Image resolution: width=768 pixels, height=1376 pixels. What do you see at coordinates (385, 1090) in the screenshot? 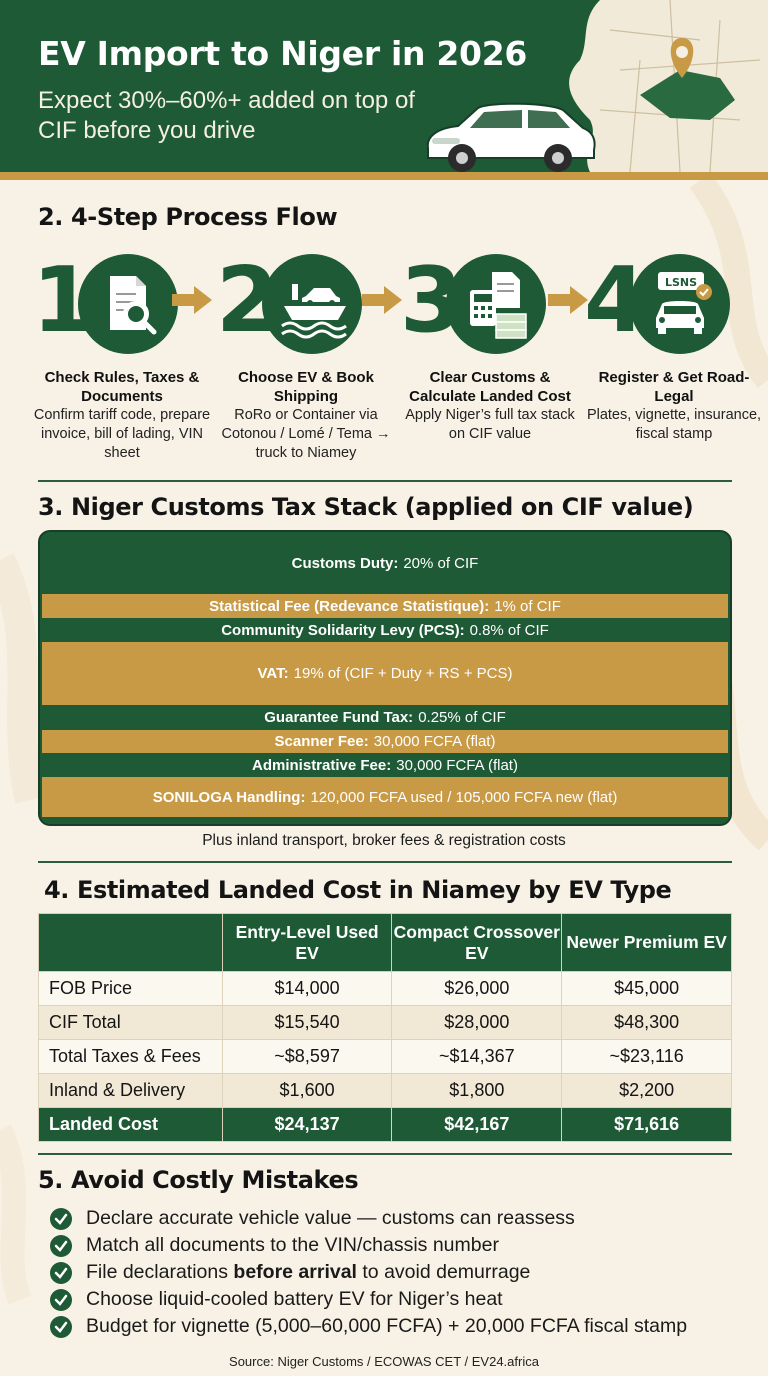
I see `table-row: Inland & Delivery $1,600 $1,800 $2,200` at bounding box center [385, 1090].